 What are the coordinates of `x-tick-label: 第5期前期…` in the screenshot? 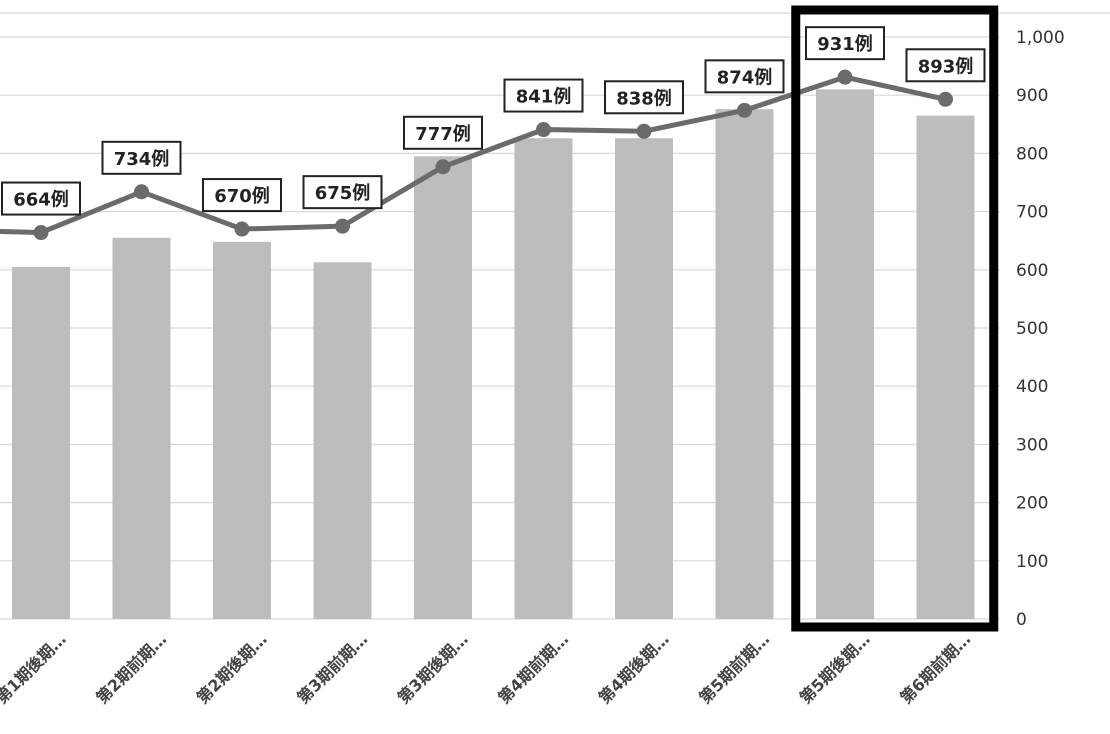 It's located at (734, 668).